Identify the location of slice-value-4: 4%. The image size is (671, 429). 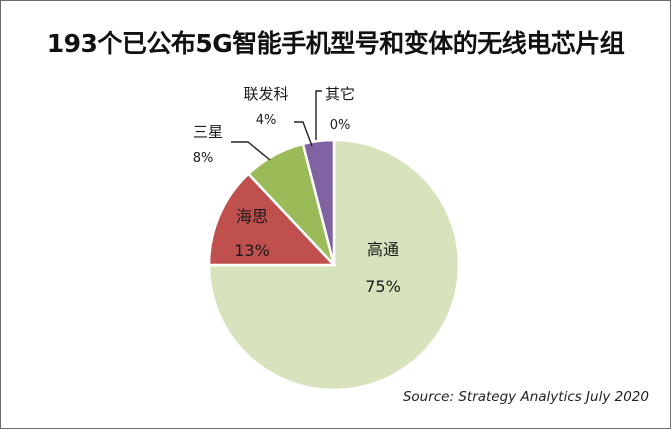
(266, 120).